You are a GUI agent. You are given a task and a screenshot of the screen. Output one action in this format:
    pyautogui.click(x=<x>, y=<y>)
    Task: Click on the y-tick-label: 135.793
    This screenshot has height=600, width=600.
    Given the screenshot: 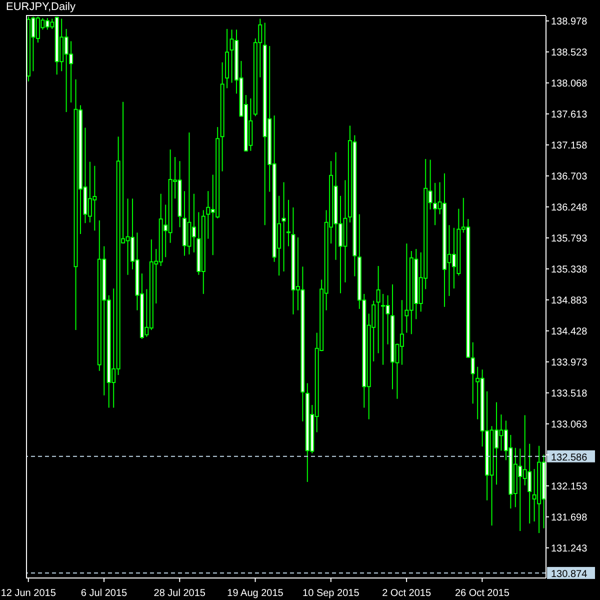 What is the action you would take?
    pyautogui.click(x=569, y=238)
    